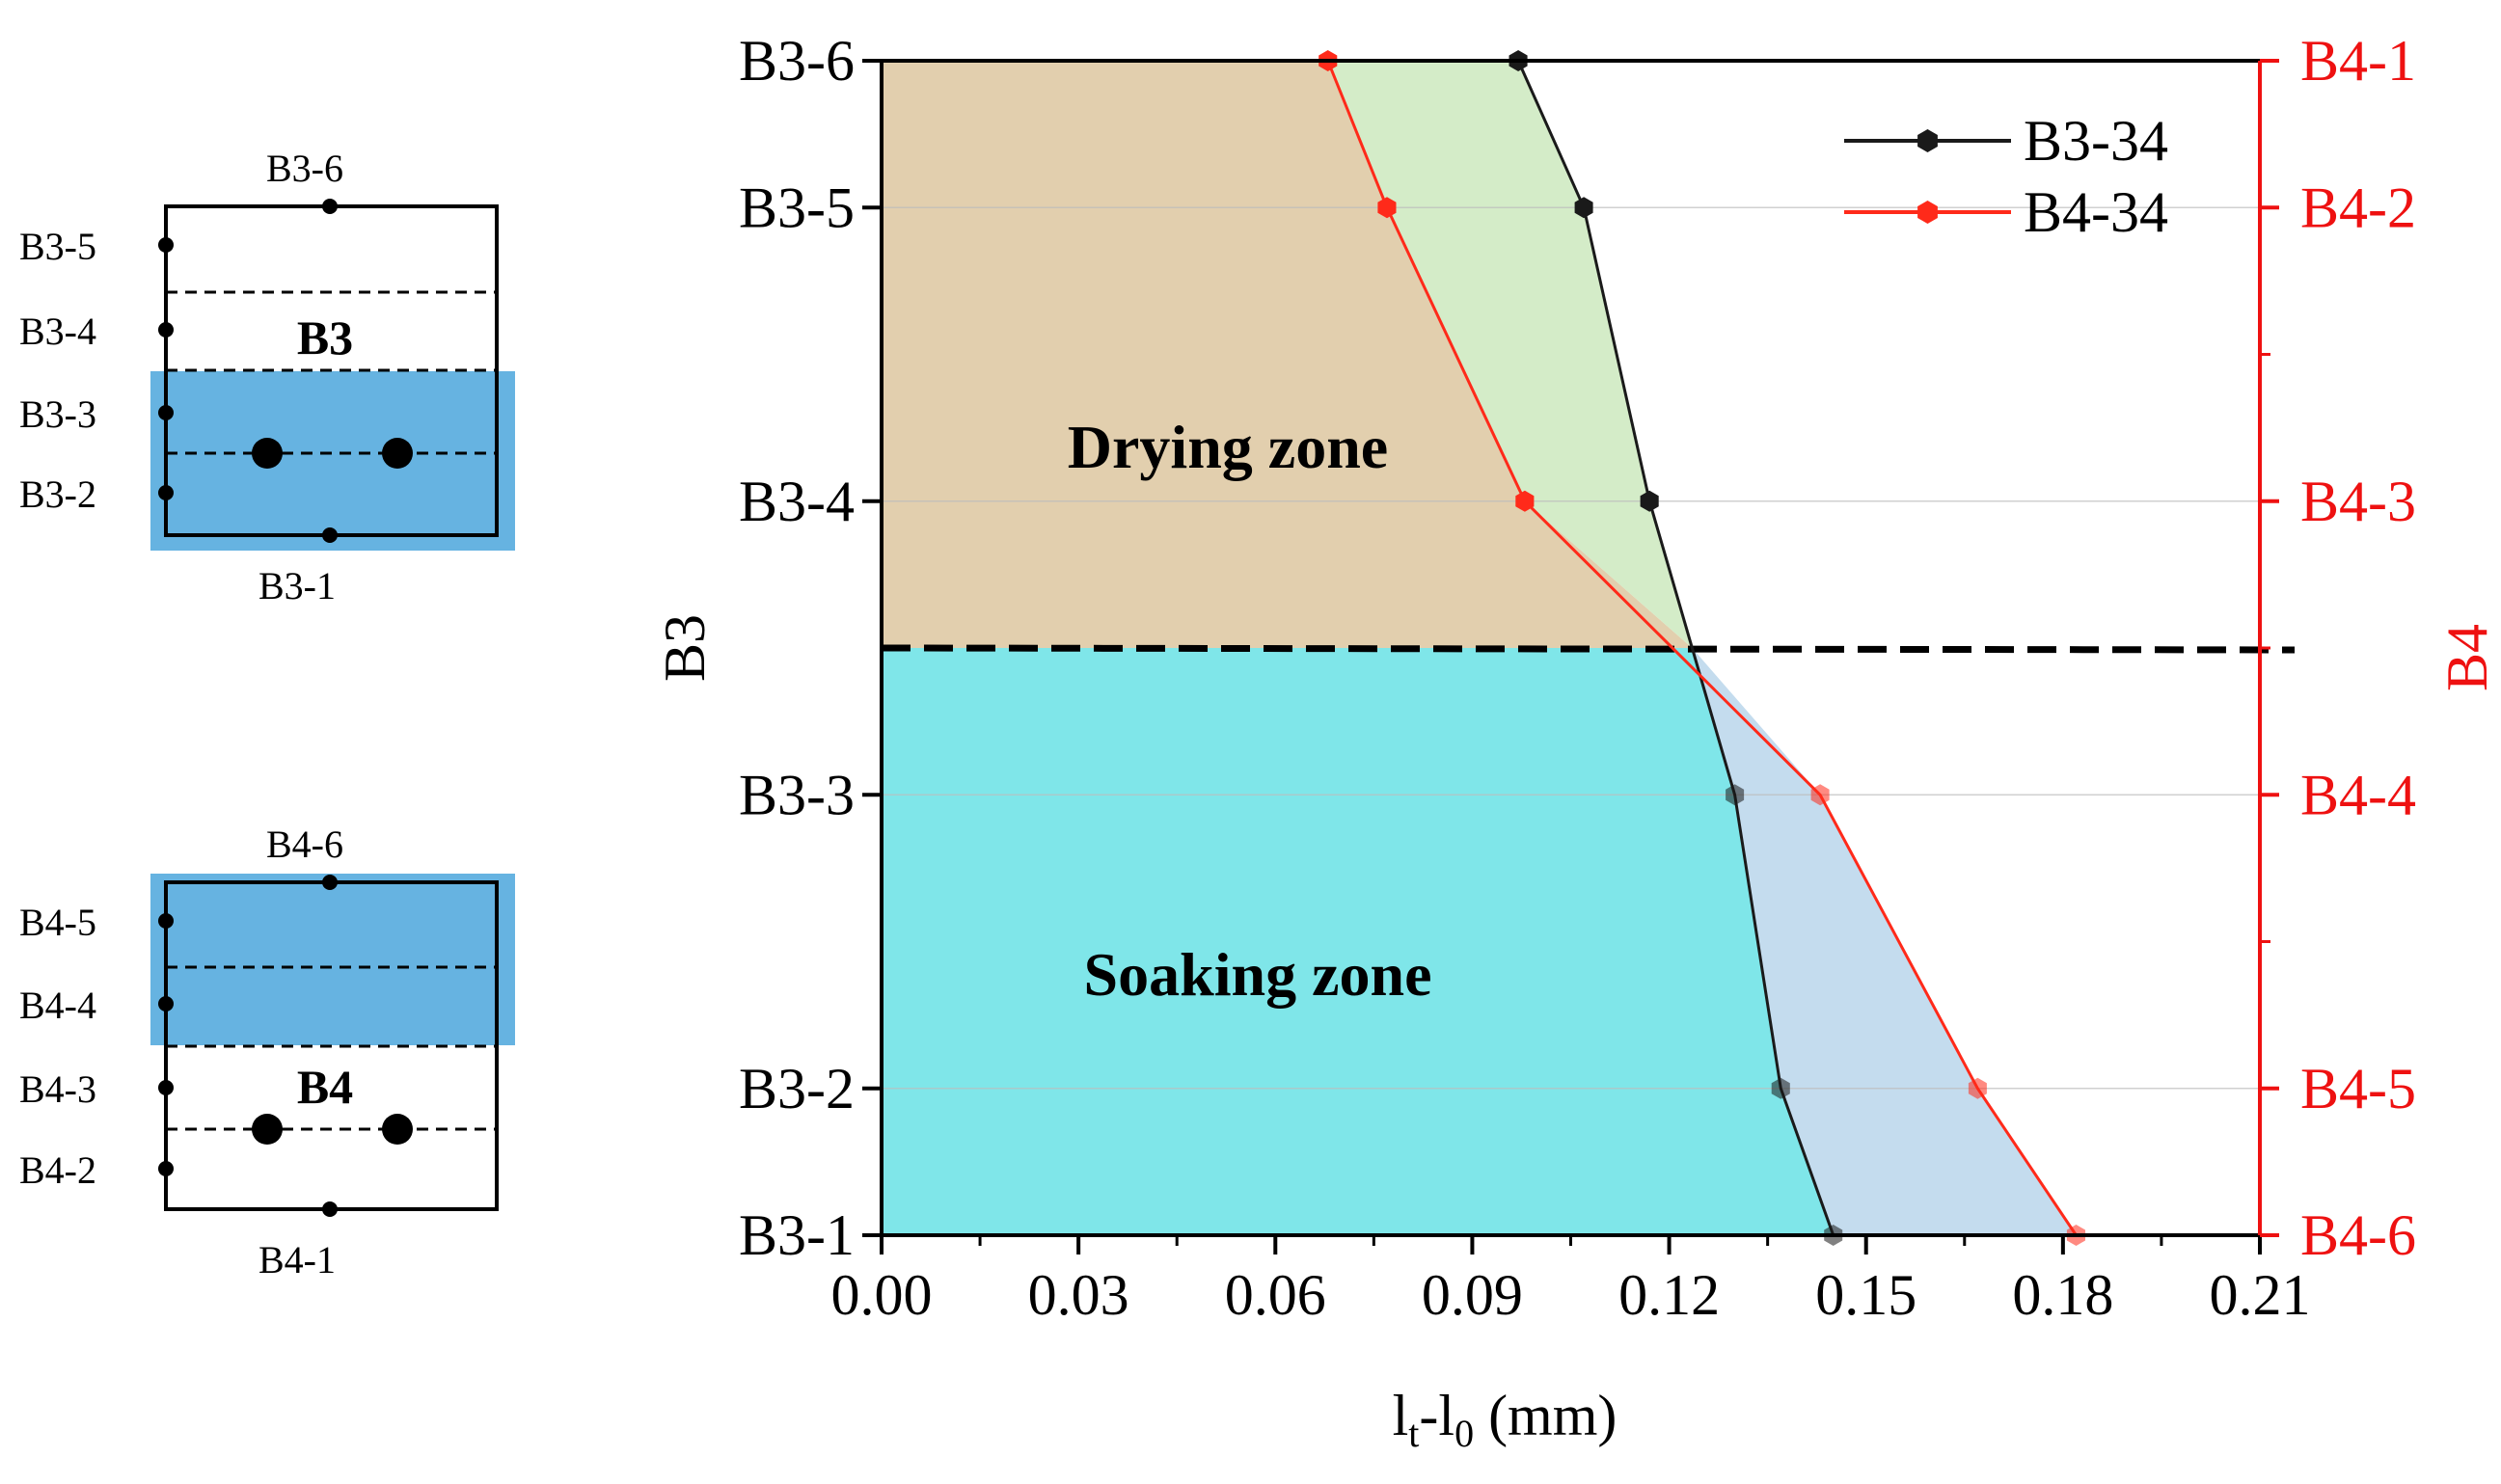 This screenshot has height=1484, width=2501. I want to click on b3-point-1-label: B3-1, so click(297, 585).